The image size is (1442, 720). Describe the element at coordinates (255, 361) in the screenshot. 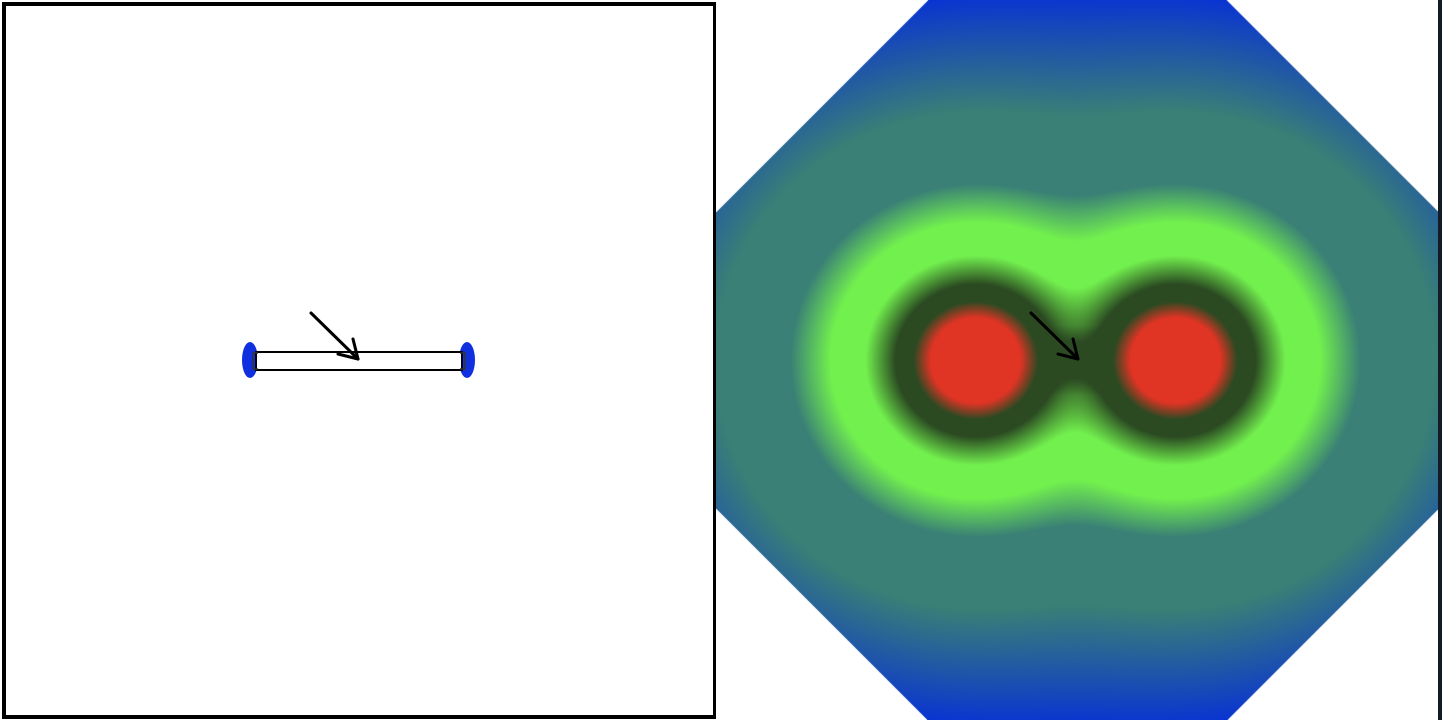

I see `left-endcap-bracket` at that location.